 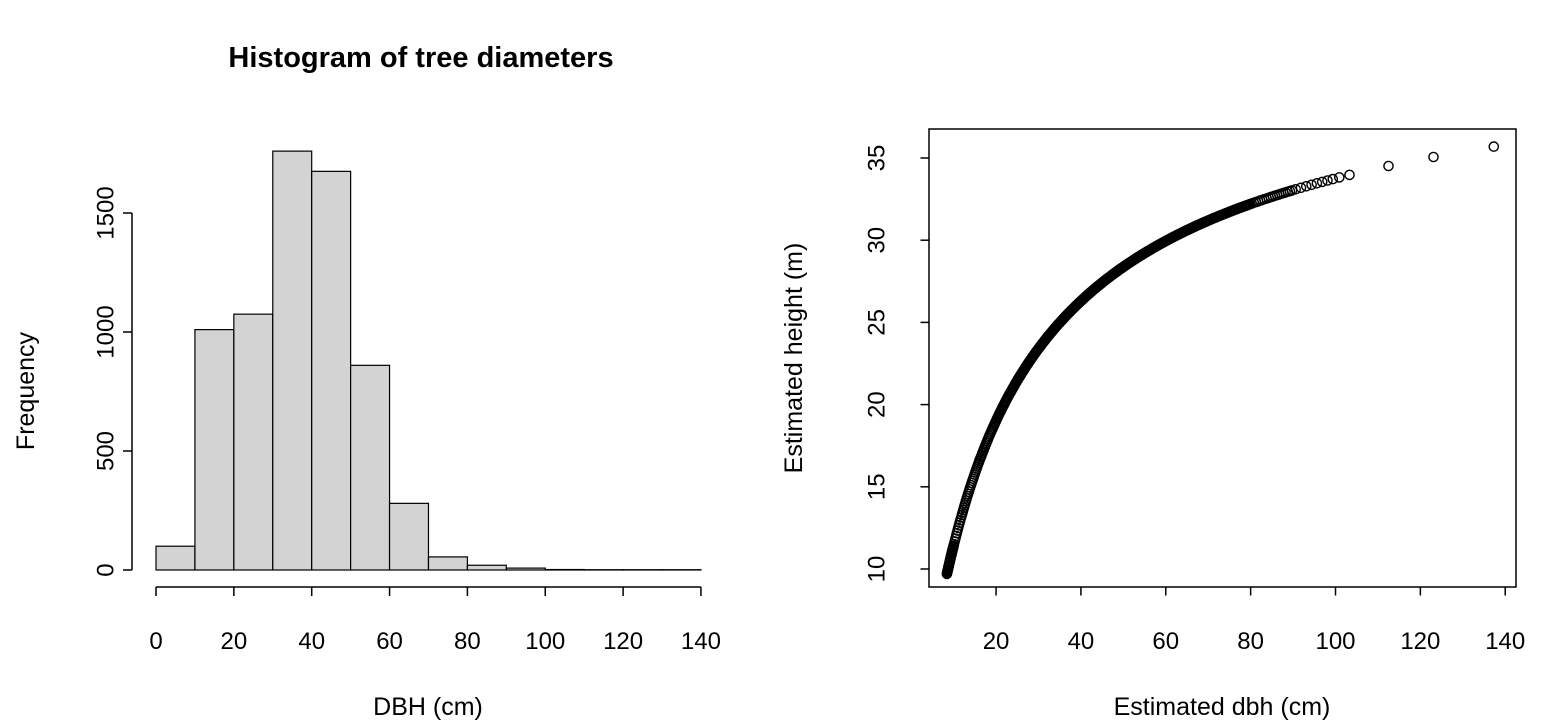 I want to click on histogram-x-axis-label: DBH (cm), so click(x=428, y=707).